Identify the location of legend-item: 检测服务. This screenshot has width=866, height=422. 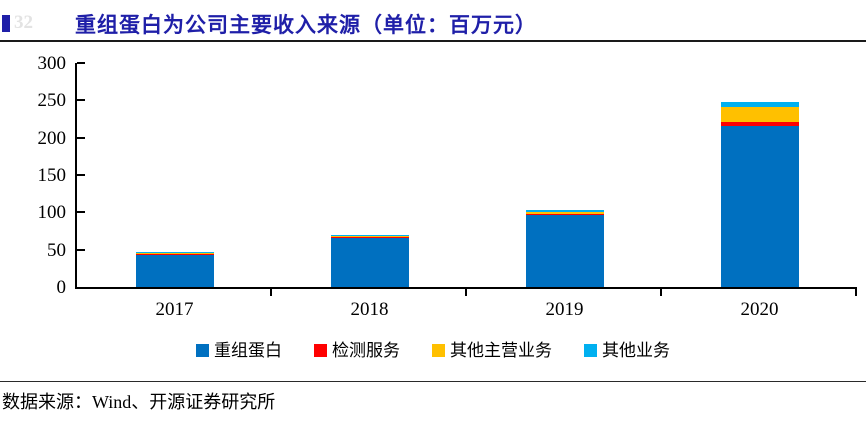
(357, 350).